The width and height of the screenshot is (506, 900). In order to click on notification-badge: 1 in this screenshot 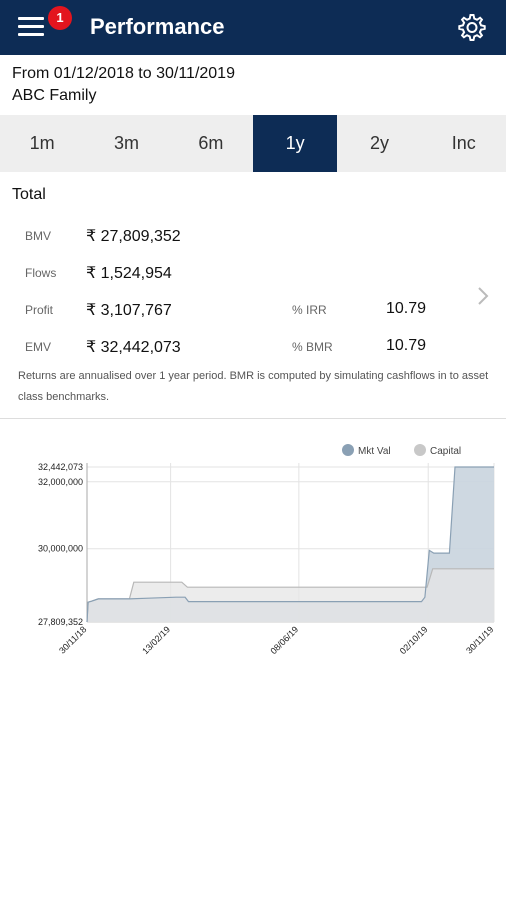, I will do `click(60, 18)`.